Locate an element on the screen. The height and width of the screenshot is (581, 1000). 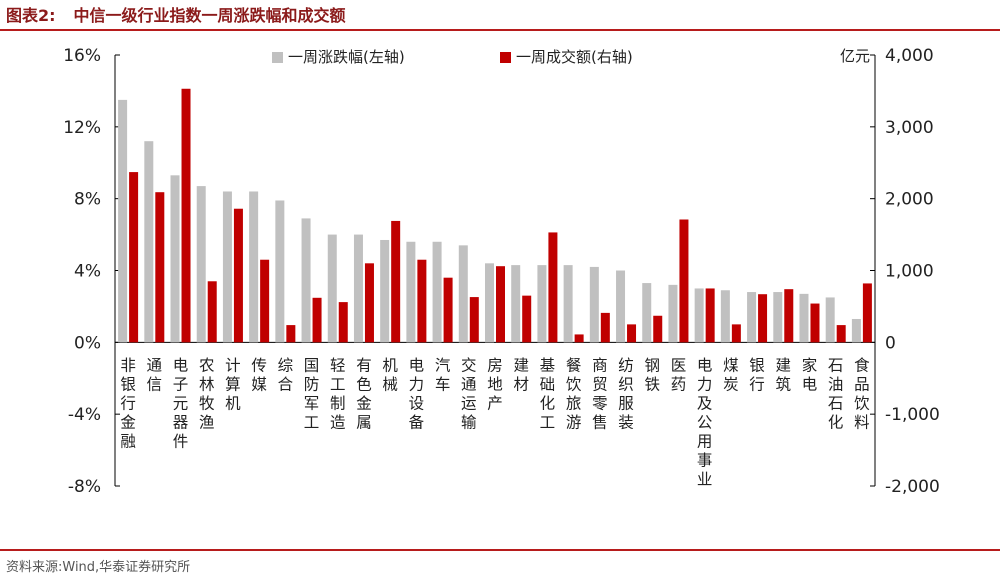
right-tick-label: -1,000 is located at coordinates (912, 415).